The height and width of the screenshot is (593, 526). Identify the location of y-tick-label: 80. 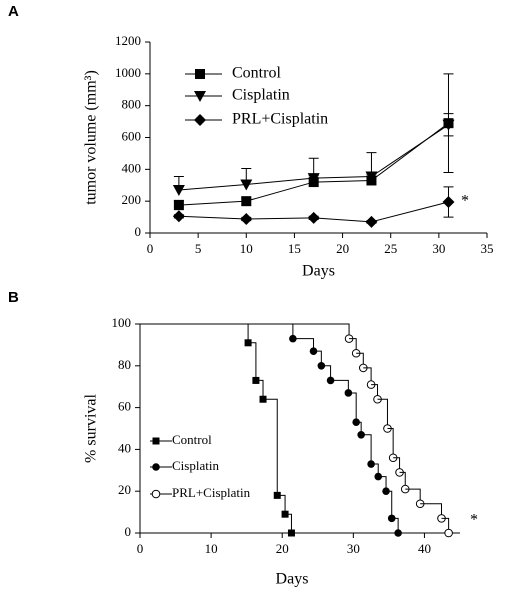
(124, 364).